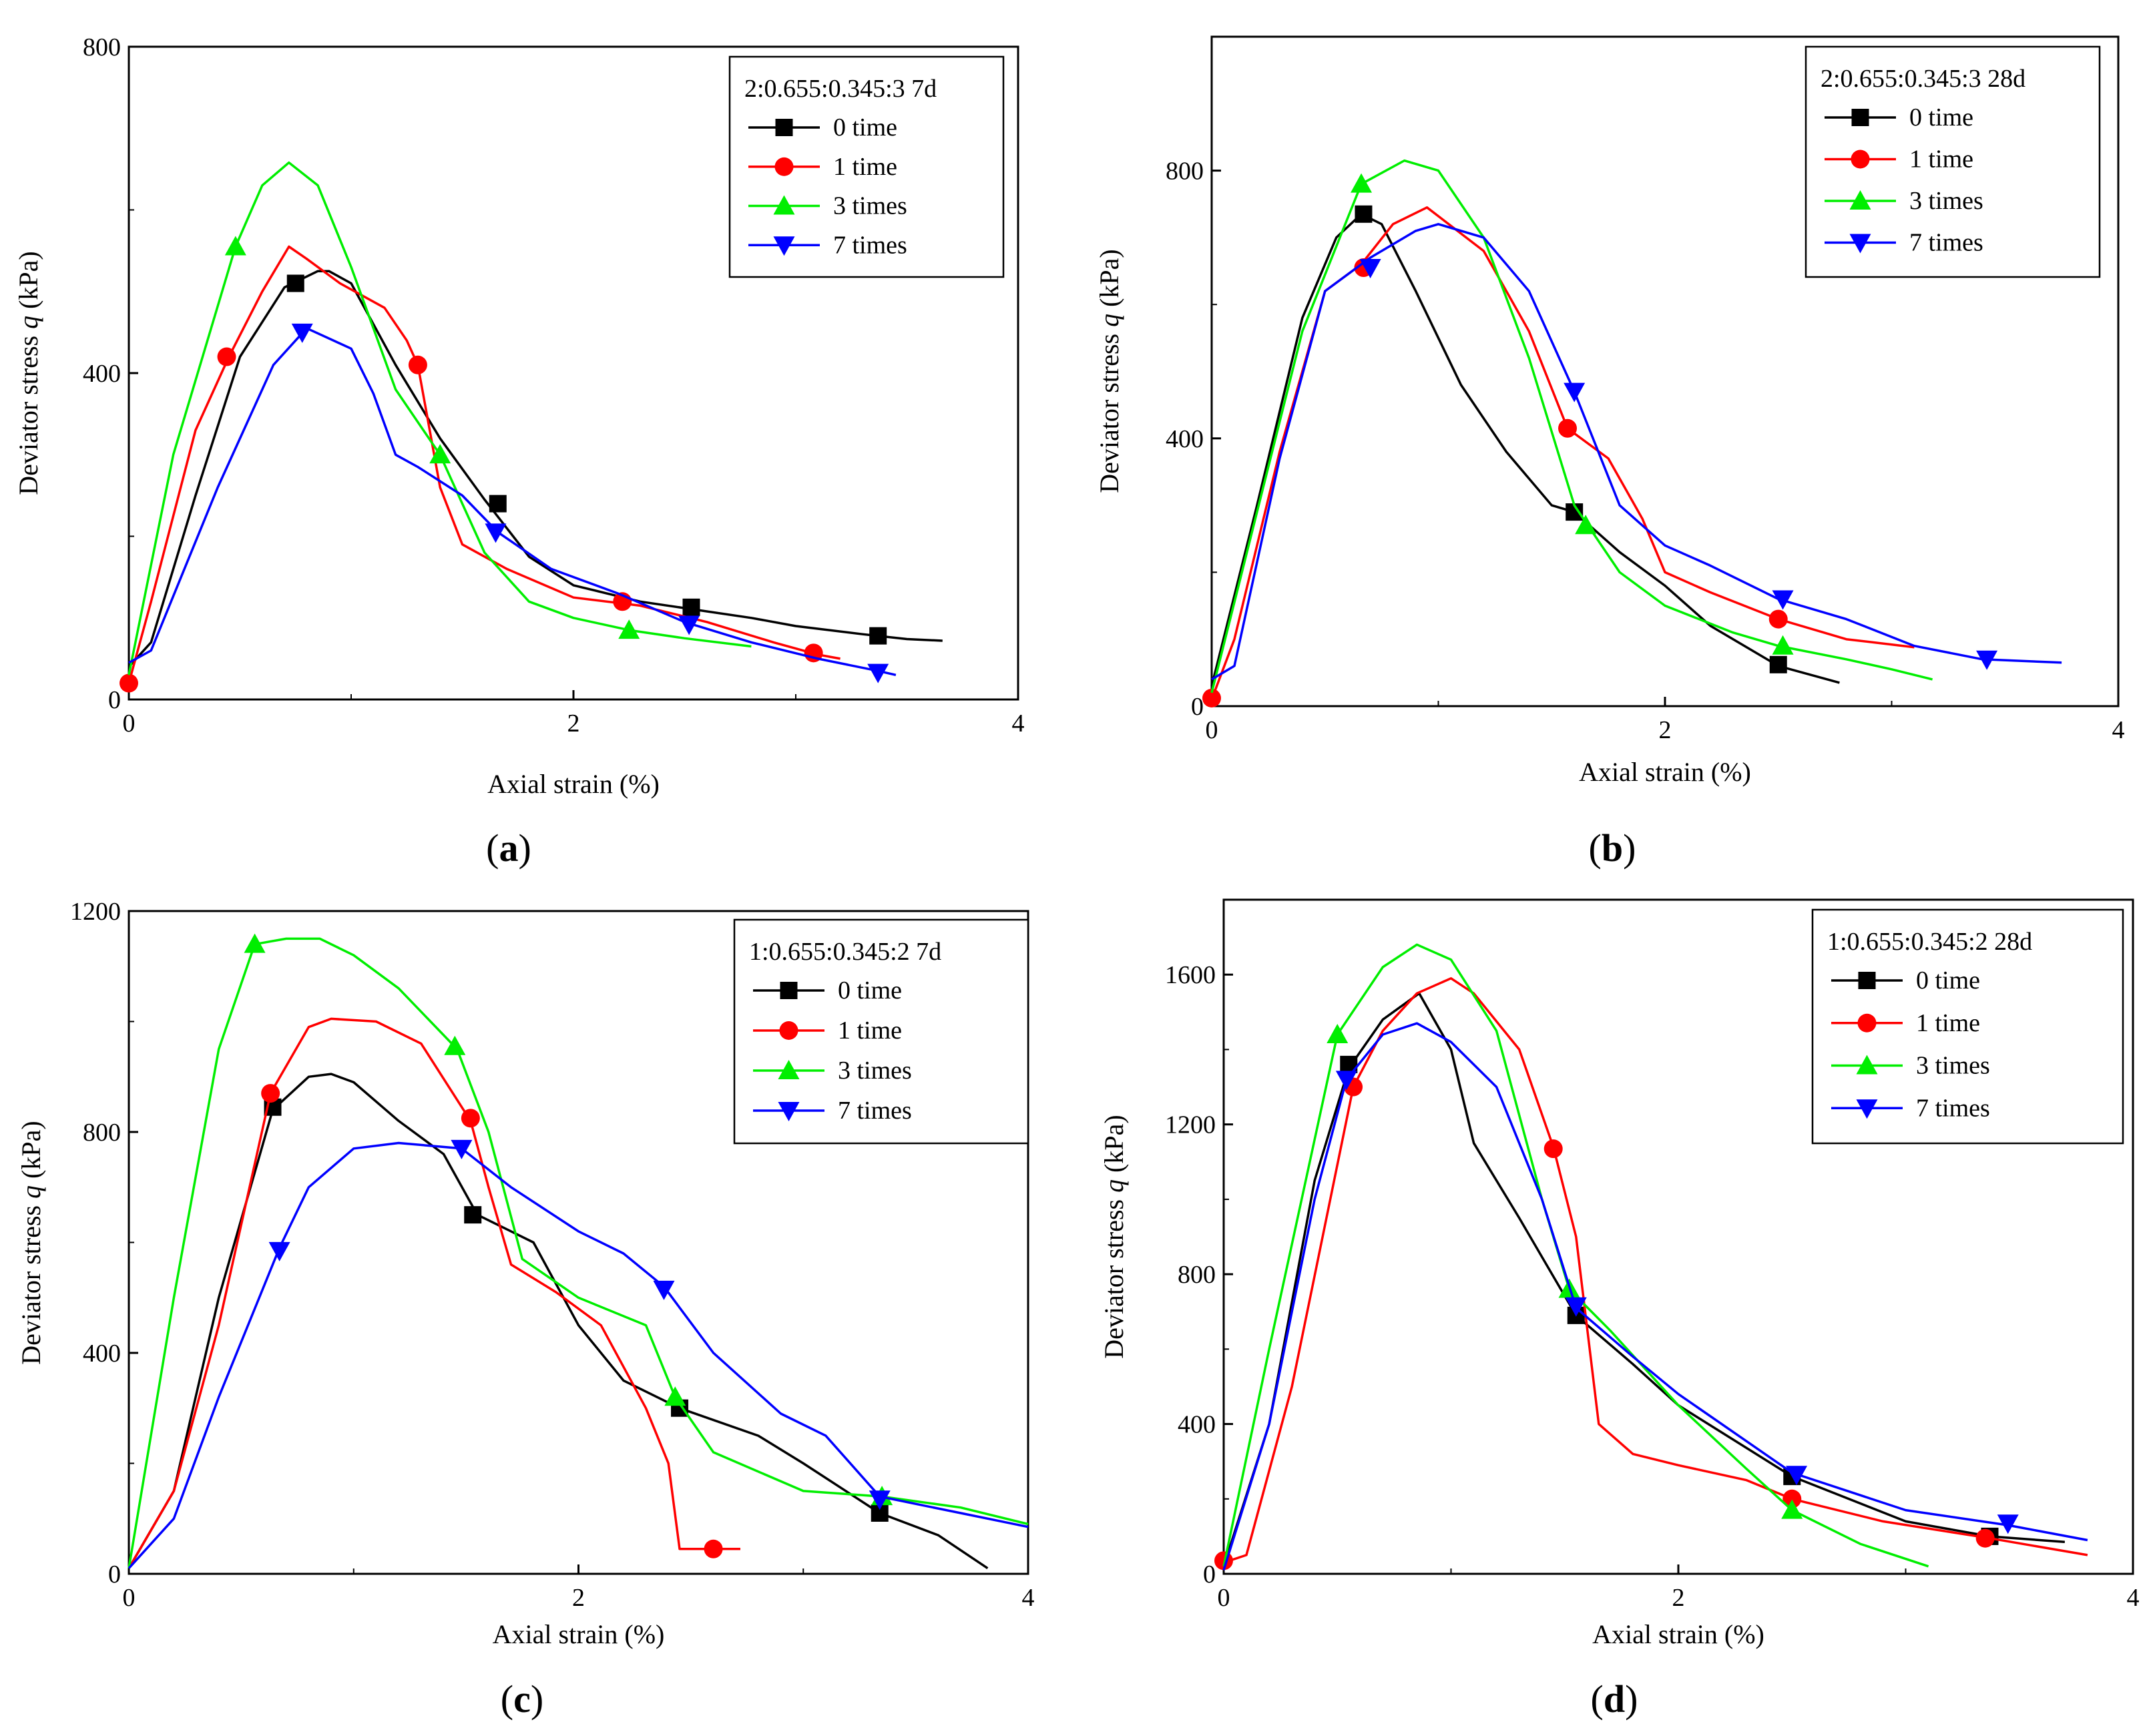 The width and height of the screenshot is (2153, 1736). What do you see at coordinates (1109, 281) in the screenshot?
I see `y-axis-label-unit: (kPa)` at bounding box center [1109, 281].